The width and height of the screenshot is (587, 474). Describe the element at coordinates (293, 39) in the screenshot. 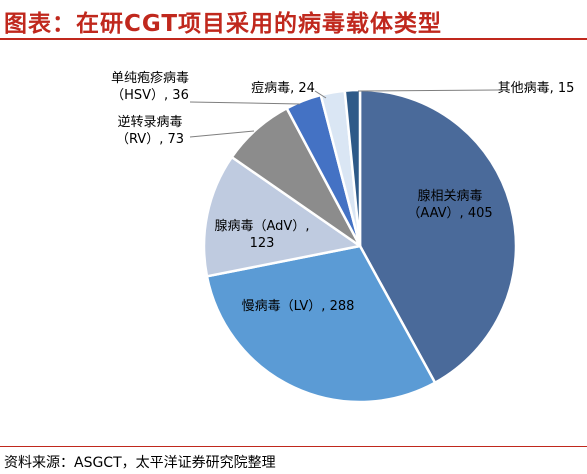

I see `title-divider` at that location.